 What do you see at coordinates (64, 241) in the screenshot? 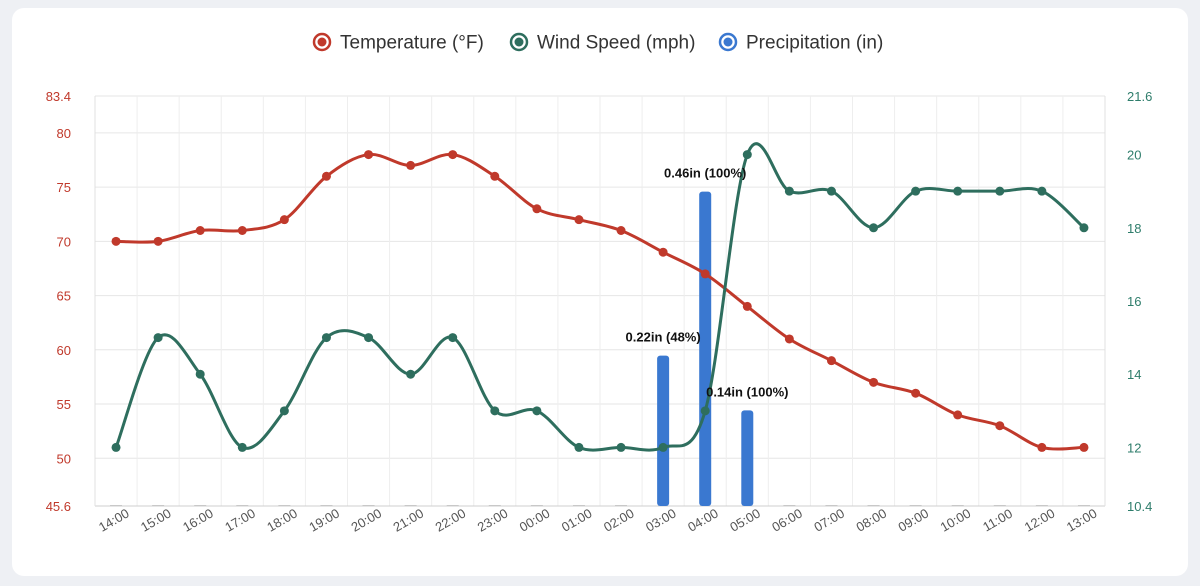
I see `y-left-tick-label: 70` at bounding box center [64, 241].